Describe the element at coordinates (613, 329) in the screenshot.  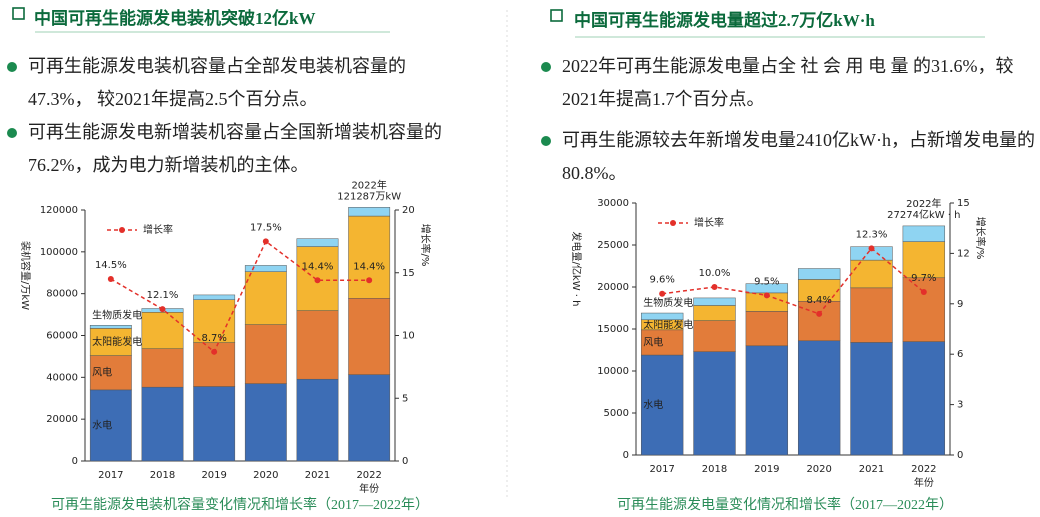
I see `y-tick-label: 15000` at that location.